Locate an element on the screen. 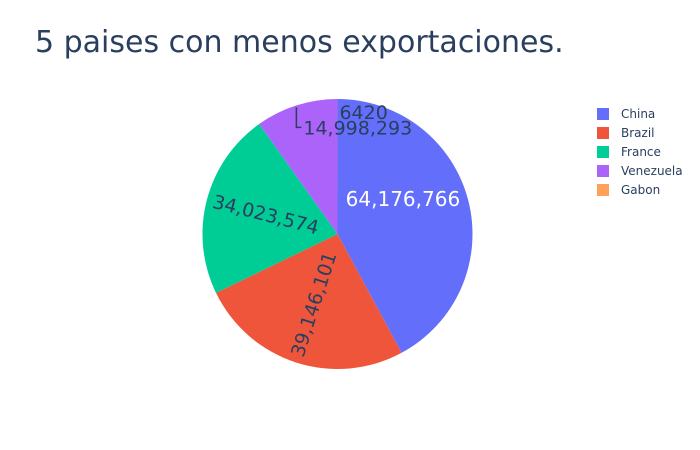 This screenshot has height=450, width=700. pie-slice-china is located at coordinates (405, 226).